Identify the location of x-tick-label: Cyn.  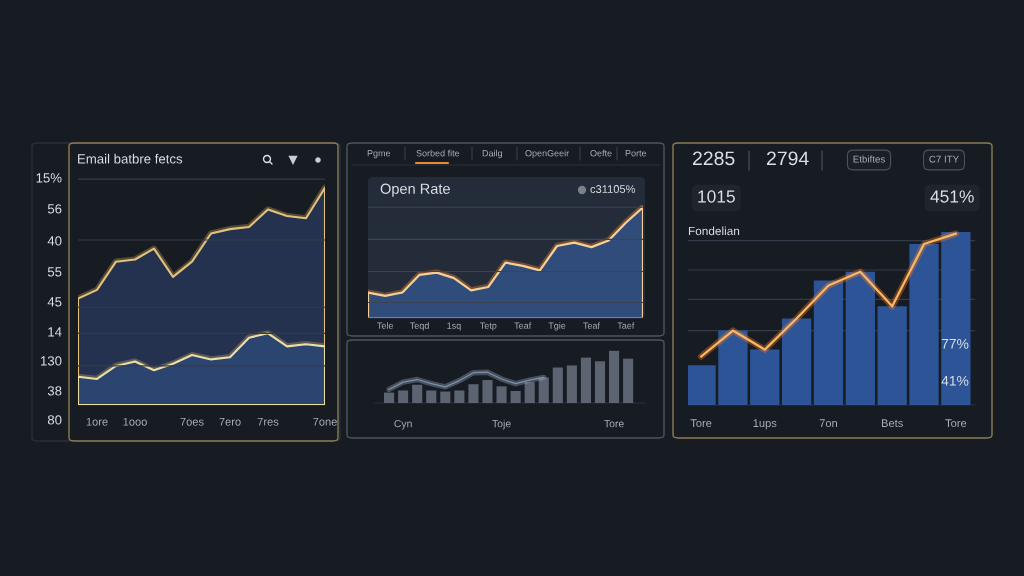
(403, 424).